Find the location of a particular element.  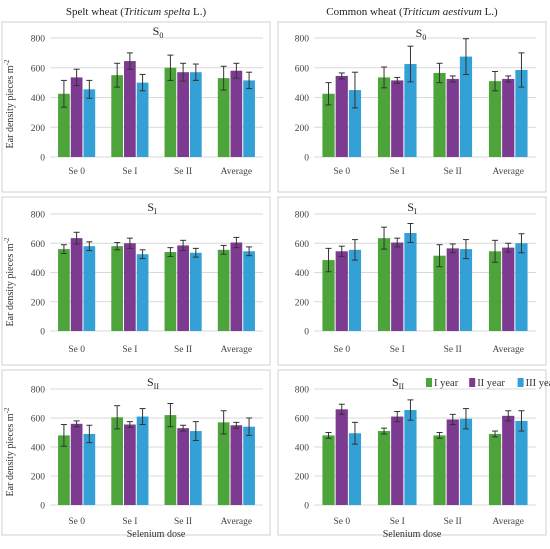

y-axis-label-text: Ear density pieces m is located at coordinates (10, 454).